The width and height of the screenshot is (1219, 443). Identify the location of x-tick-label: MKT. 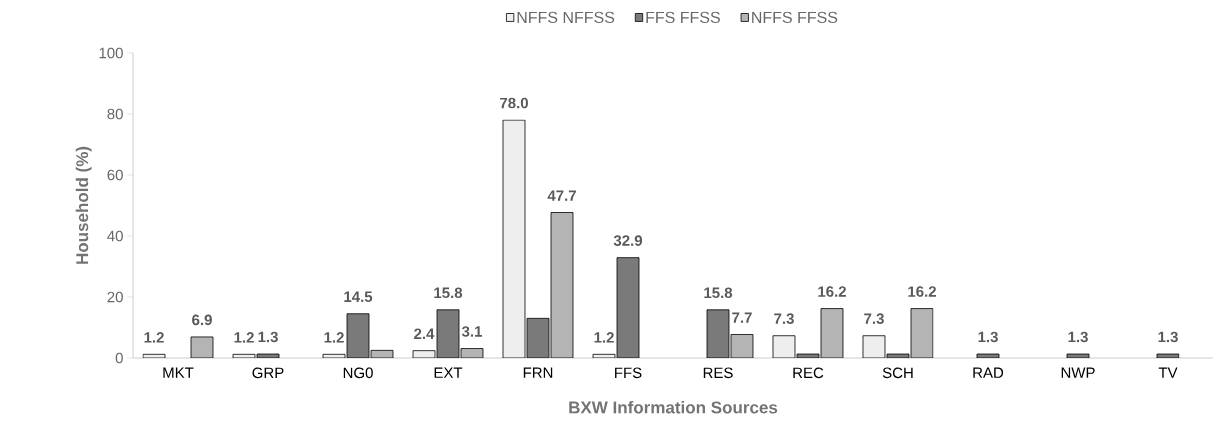
(178, 372).